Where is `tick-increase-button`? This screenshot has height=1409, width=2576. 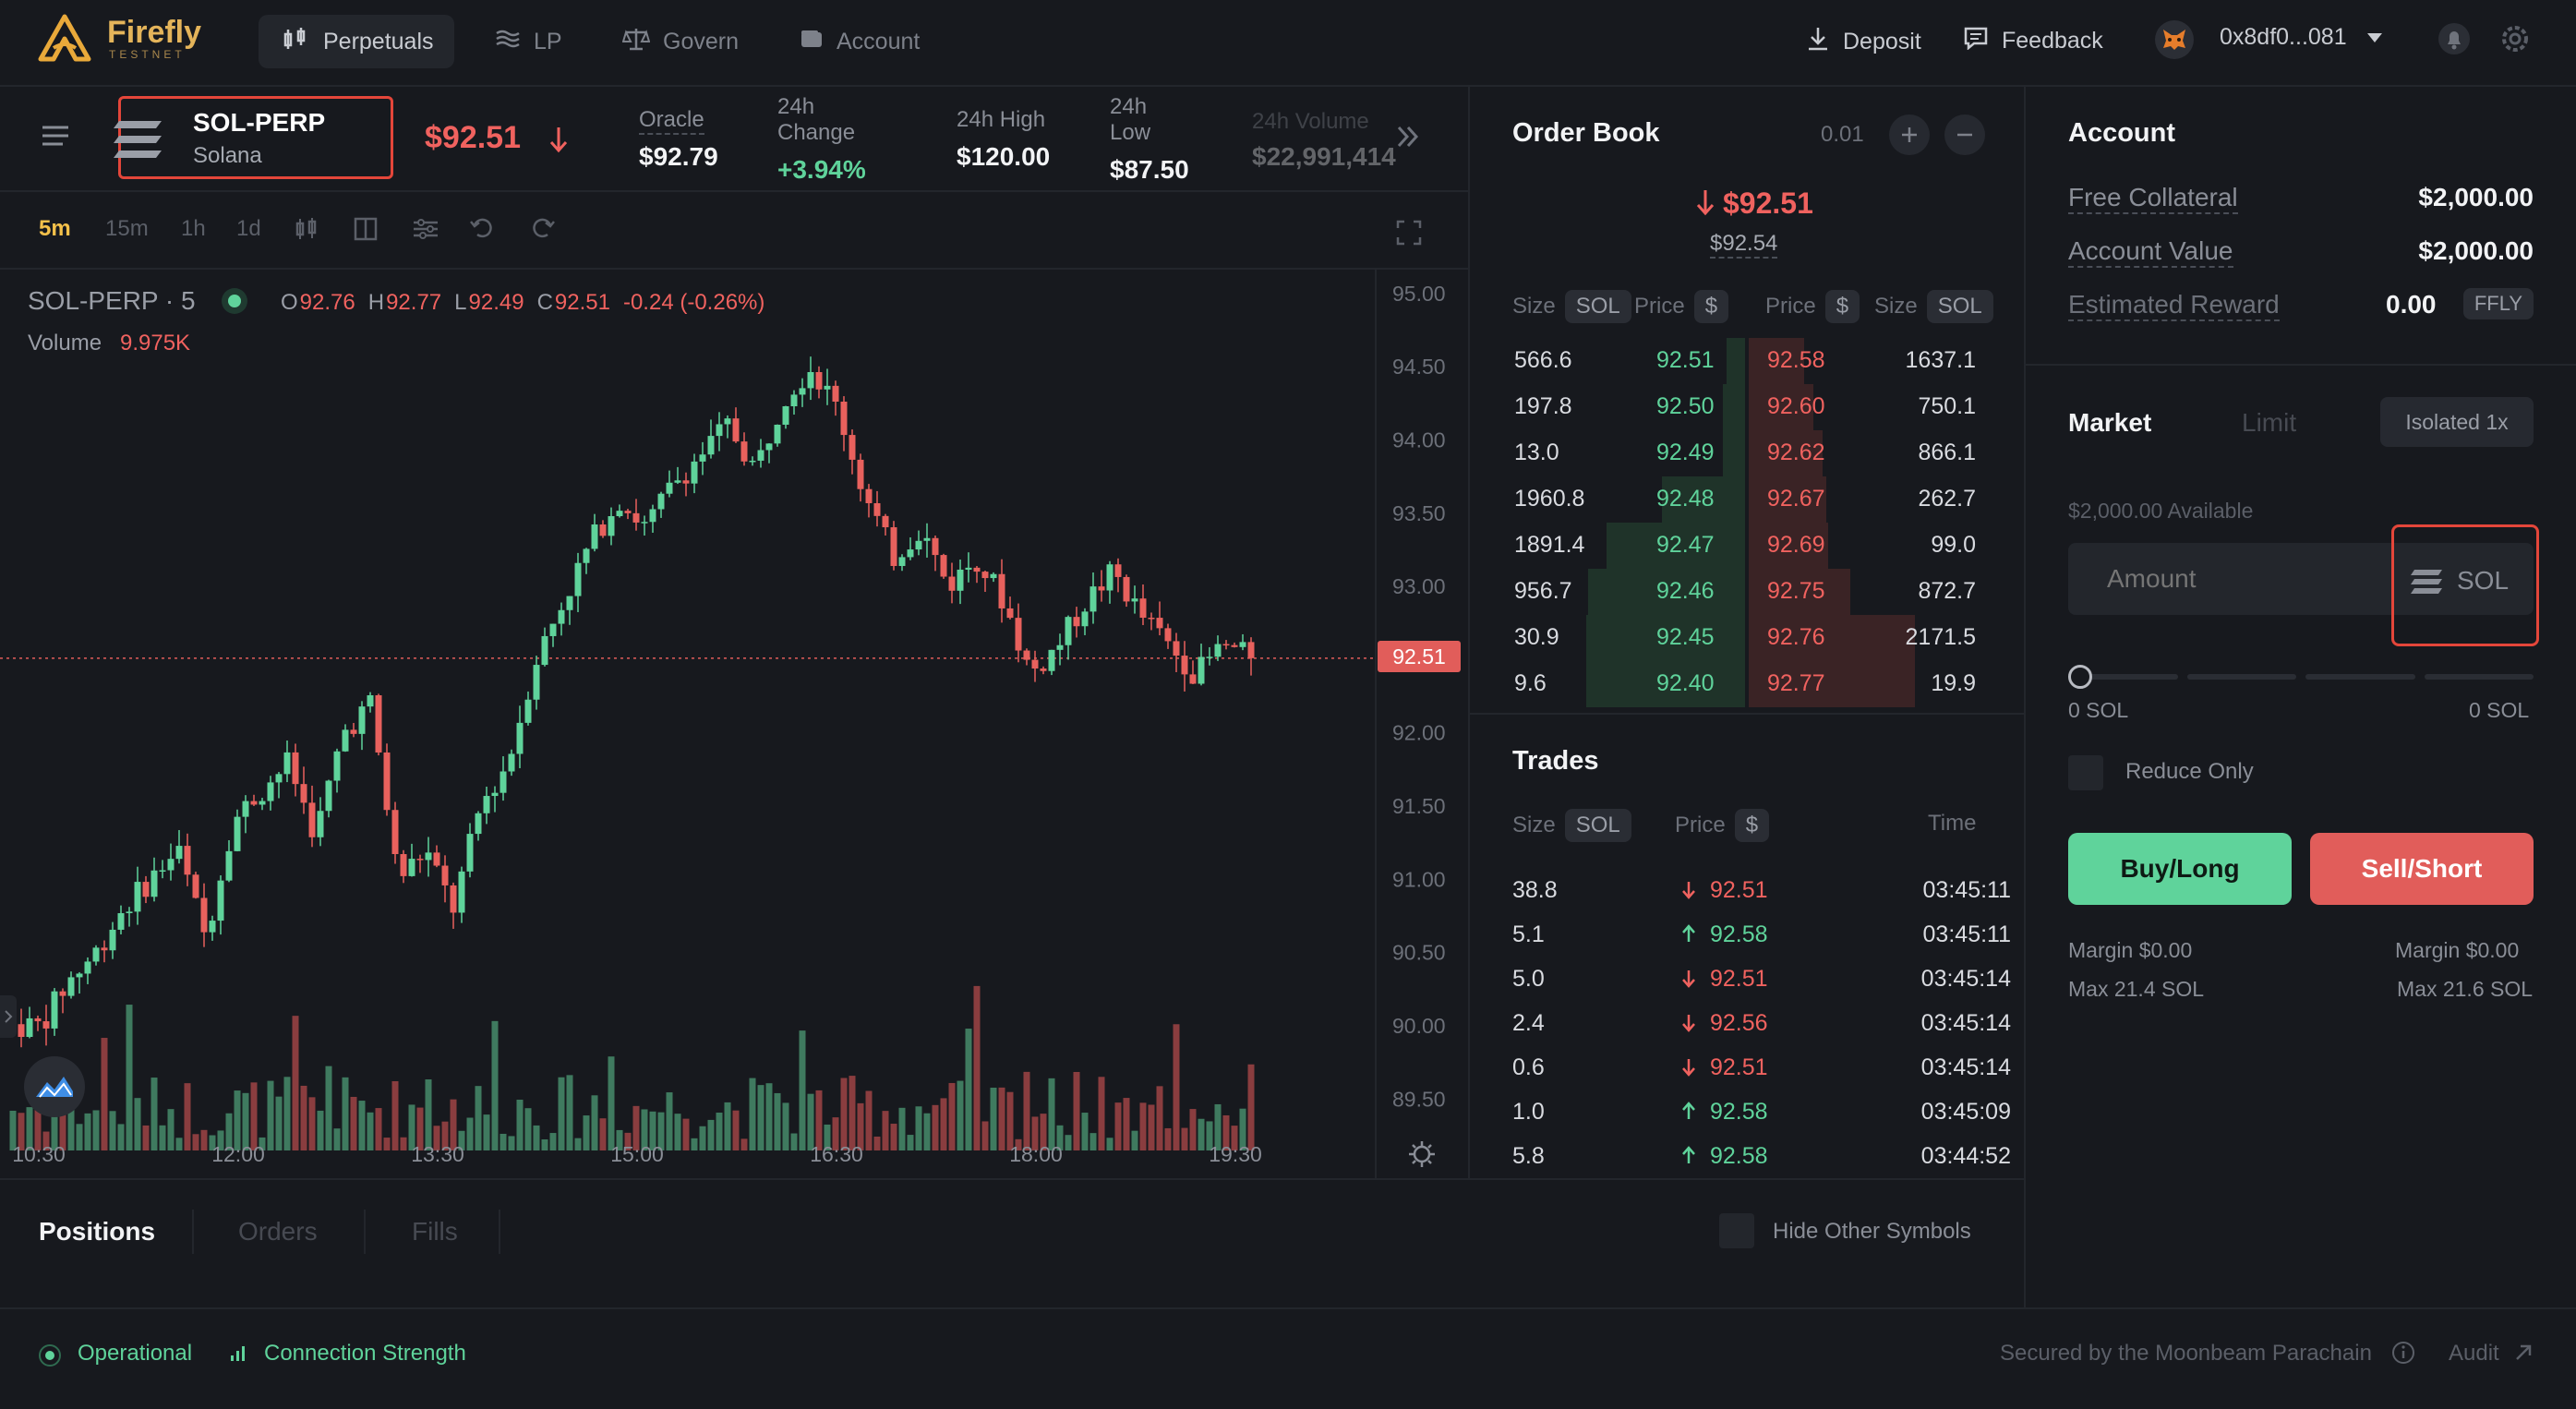 tick-increase-button is located at coordinates (1910, 134).